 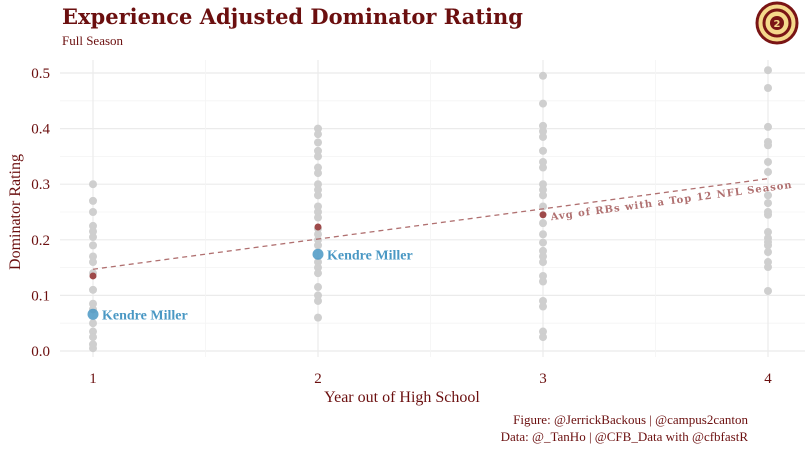 I want to click on logo-mark: 2, so click(x=777, y=24).